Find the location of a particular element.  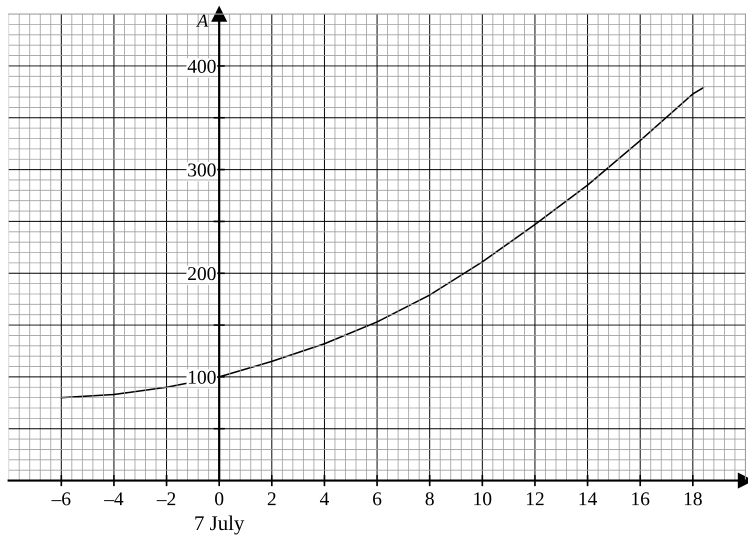

x-tick-label: 6 is located at coordinates (377, 499).